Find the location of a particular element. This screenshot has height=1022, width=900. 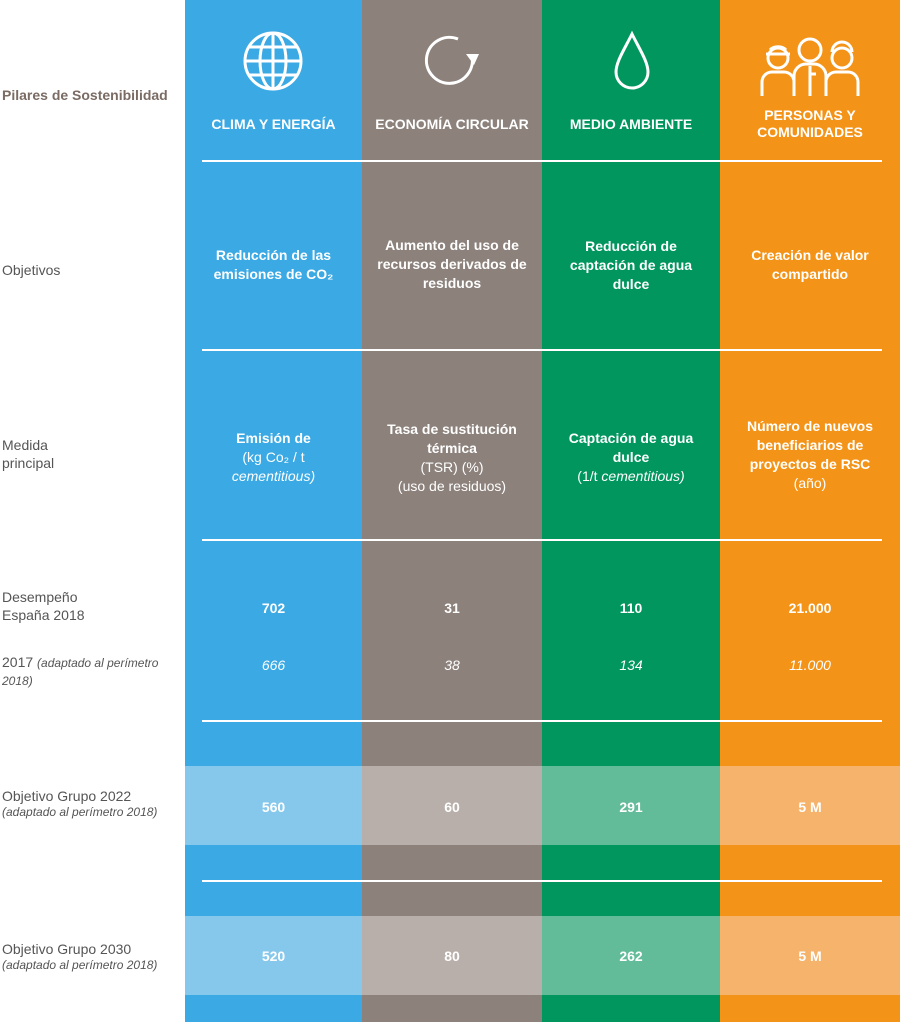

objective-clima: Reducción de las emisiones de CO₂ is located at coordinates (273, 265).